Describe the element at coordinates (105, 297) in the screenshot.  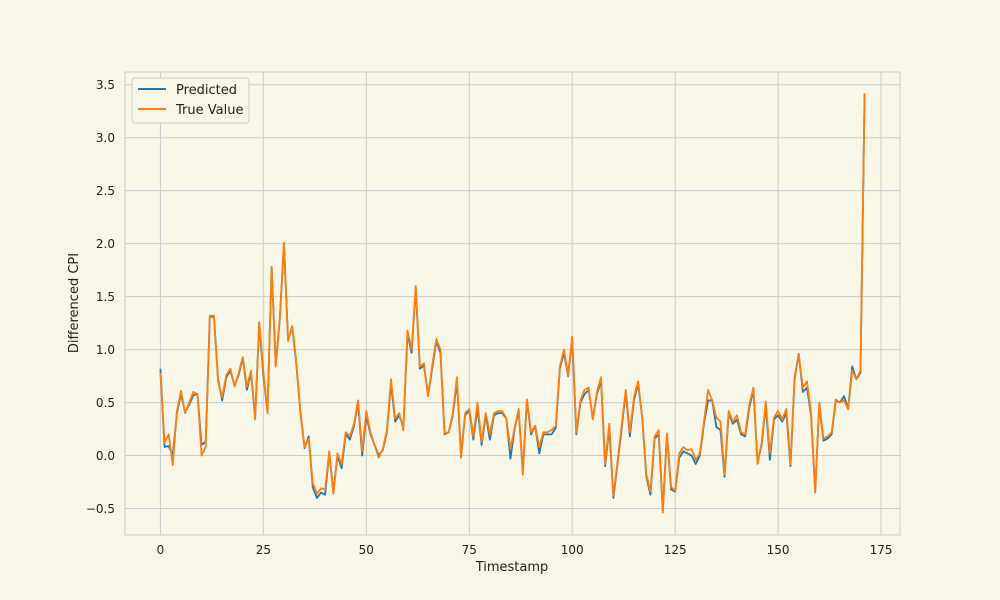
I see `y-tick-label: 1.5` at that location.